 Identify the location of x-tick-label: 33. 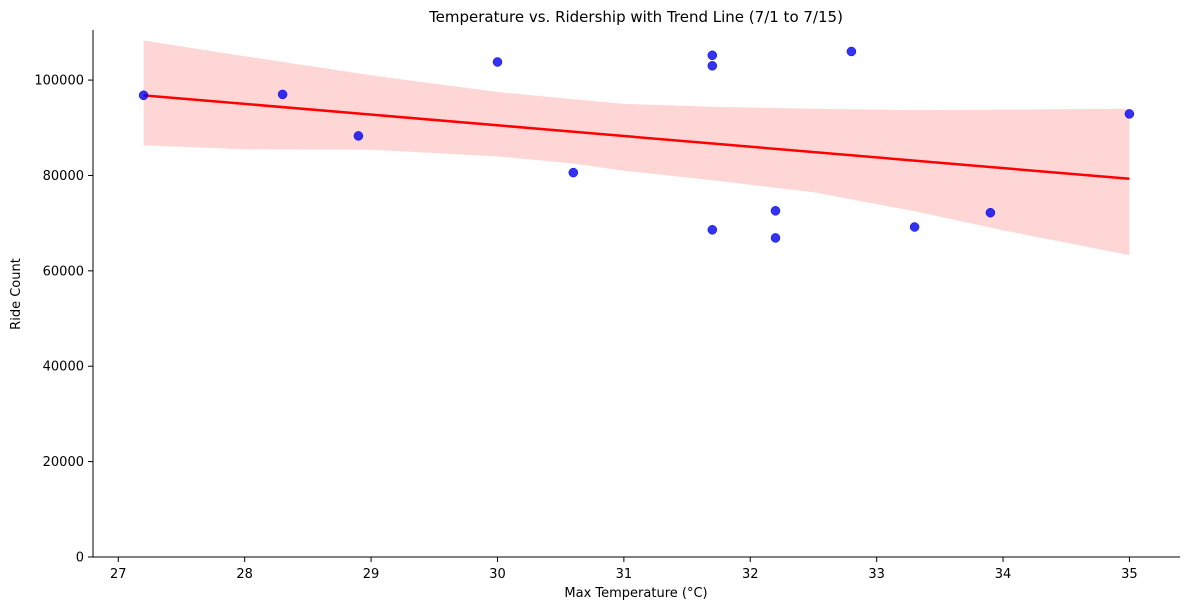
(876, 574).